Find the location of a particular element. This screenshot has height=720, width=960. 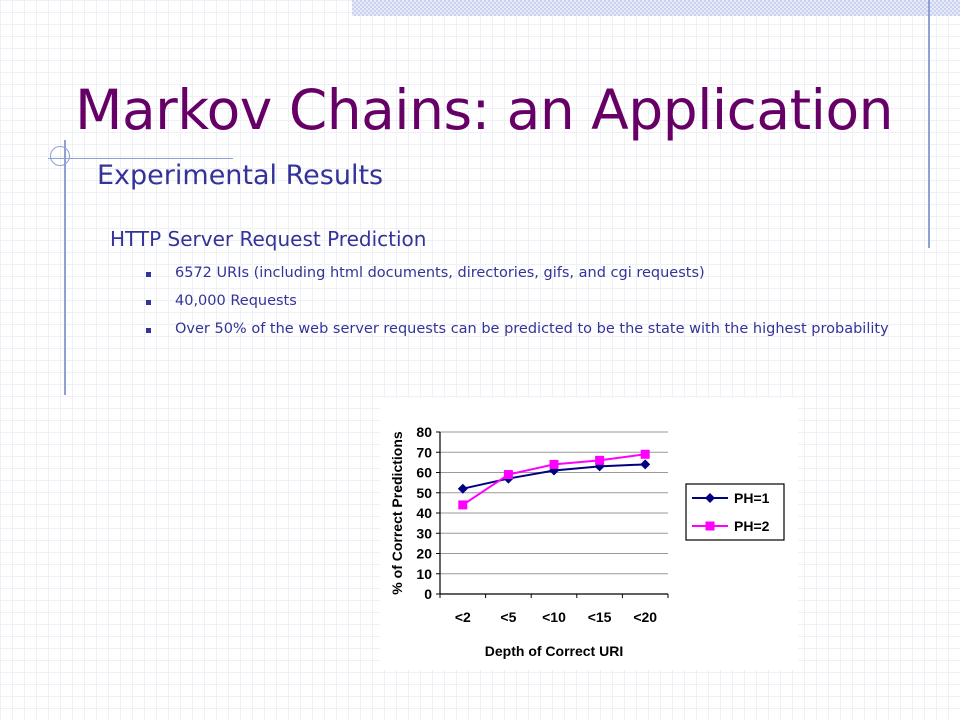

y-tick-label: 40 is located at coordinates (424, 513).